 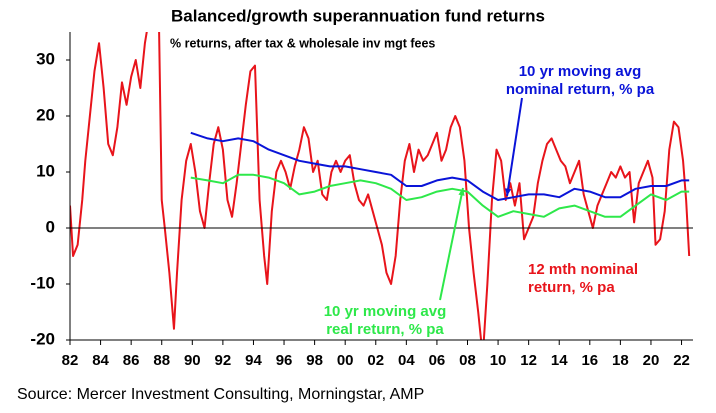 I want to click on x-tick-label: 94, so click(x=253, y=360).